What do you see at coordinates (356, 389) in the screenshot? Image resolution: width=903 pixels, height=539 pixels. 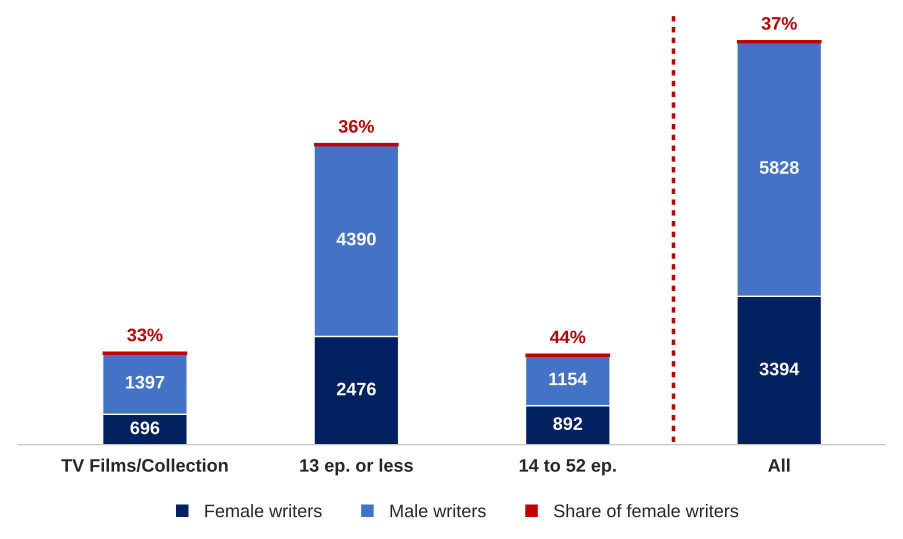 I see `data-label: 2476` at bounding box center [356, 389].